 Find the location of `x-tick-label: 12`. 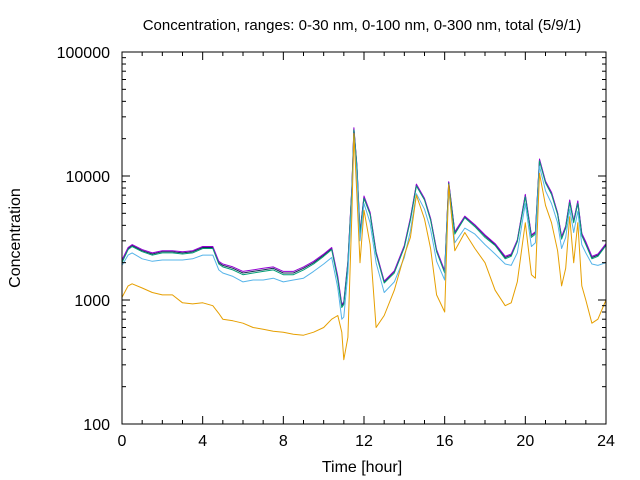

x-tick-label: 12 is located at coordinates (364, 441).